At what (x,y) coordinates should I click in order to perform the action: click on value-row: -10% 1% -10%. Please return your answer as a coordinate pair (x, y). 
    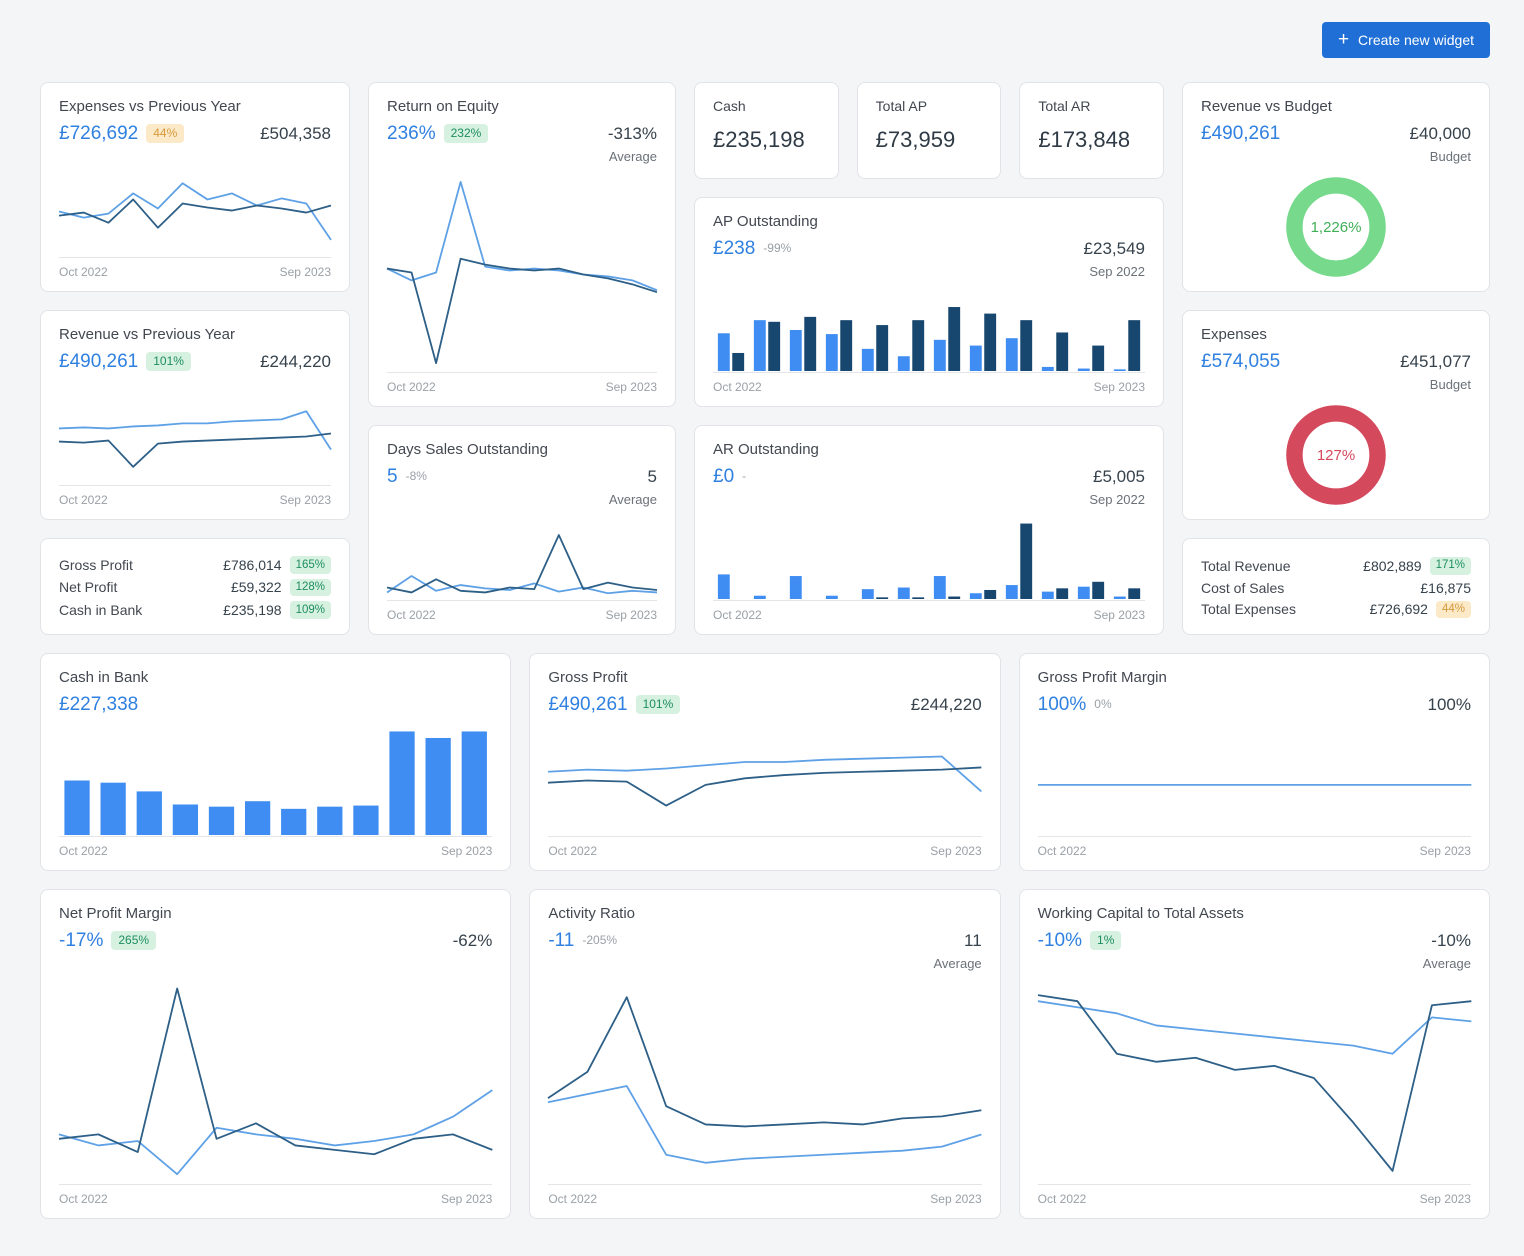
    Looking at the image, I should click on (1254, 940).